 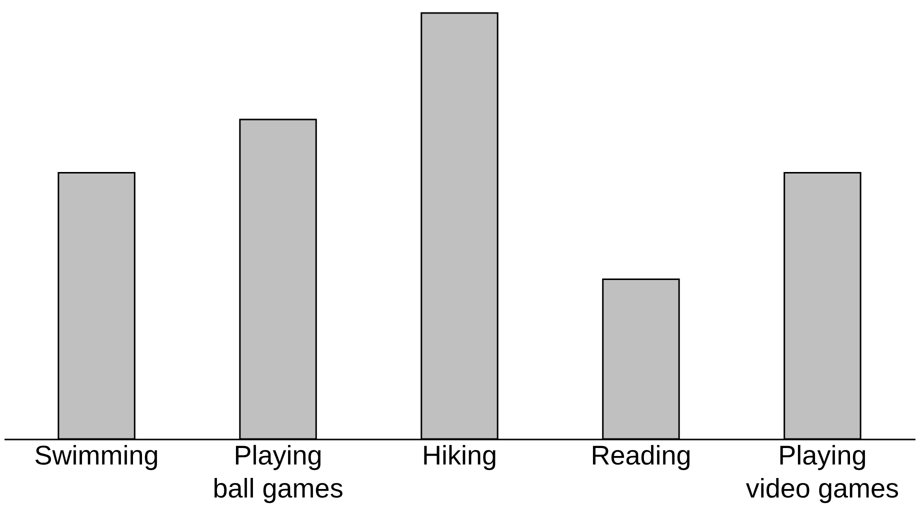 What do you see at coordinates (822, 472) in the screenshot?
I see `x-tick-label: Playing video games` at bounding box center [822, 472].